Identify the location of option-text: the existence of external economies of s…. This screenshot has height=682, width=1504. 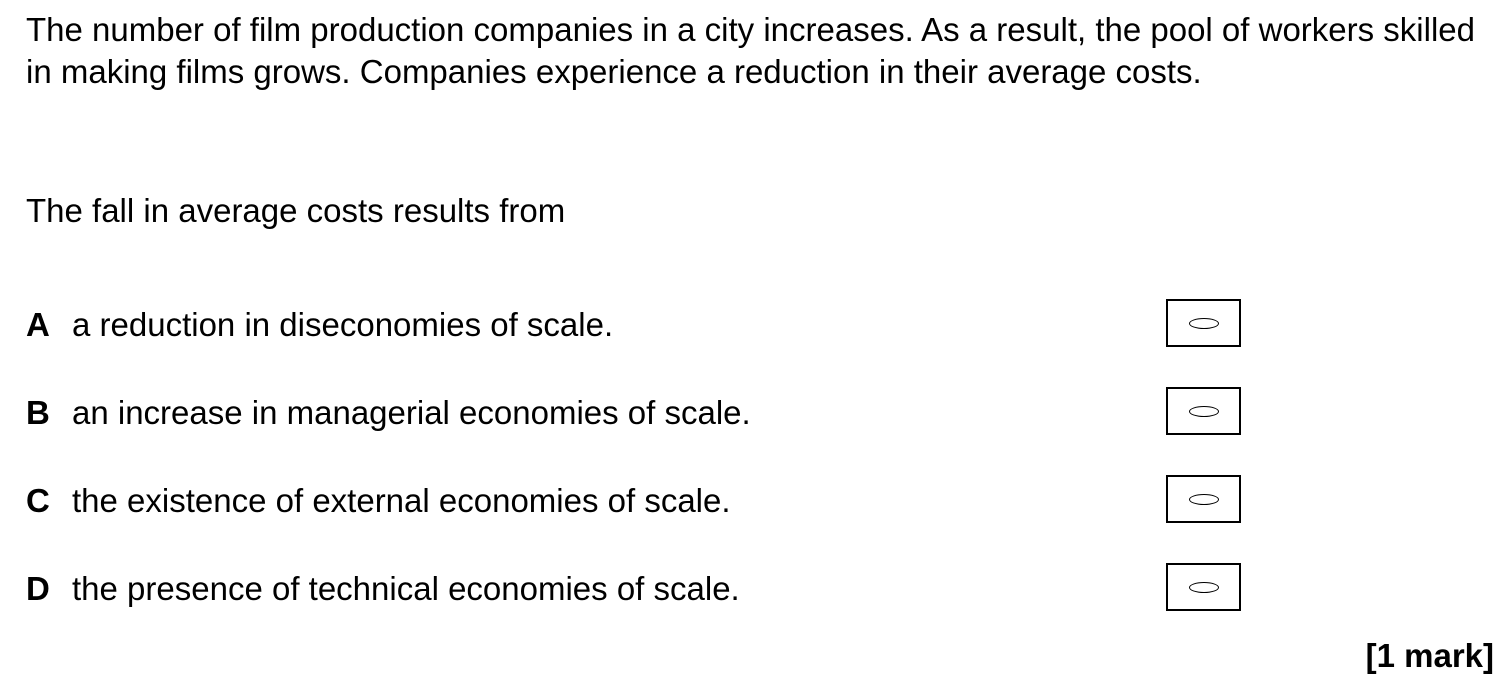
(401, 500).